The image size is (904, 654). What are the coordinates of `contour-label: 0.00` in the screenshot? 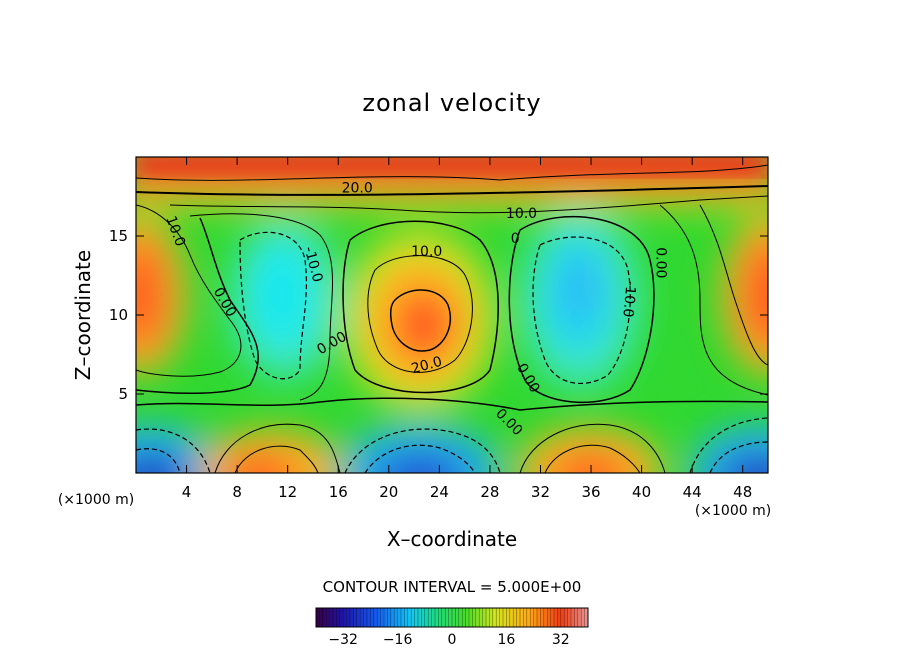 It's located at (661, 262).